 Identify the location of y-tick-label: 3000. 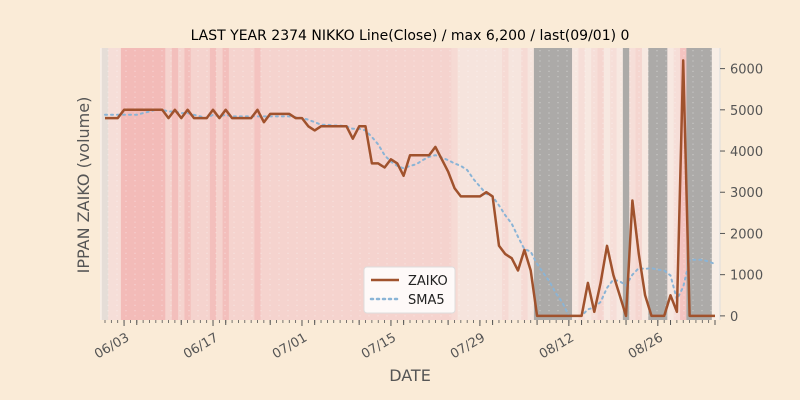
(746, 193).